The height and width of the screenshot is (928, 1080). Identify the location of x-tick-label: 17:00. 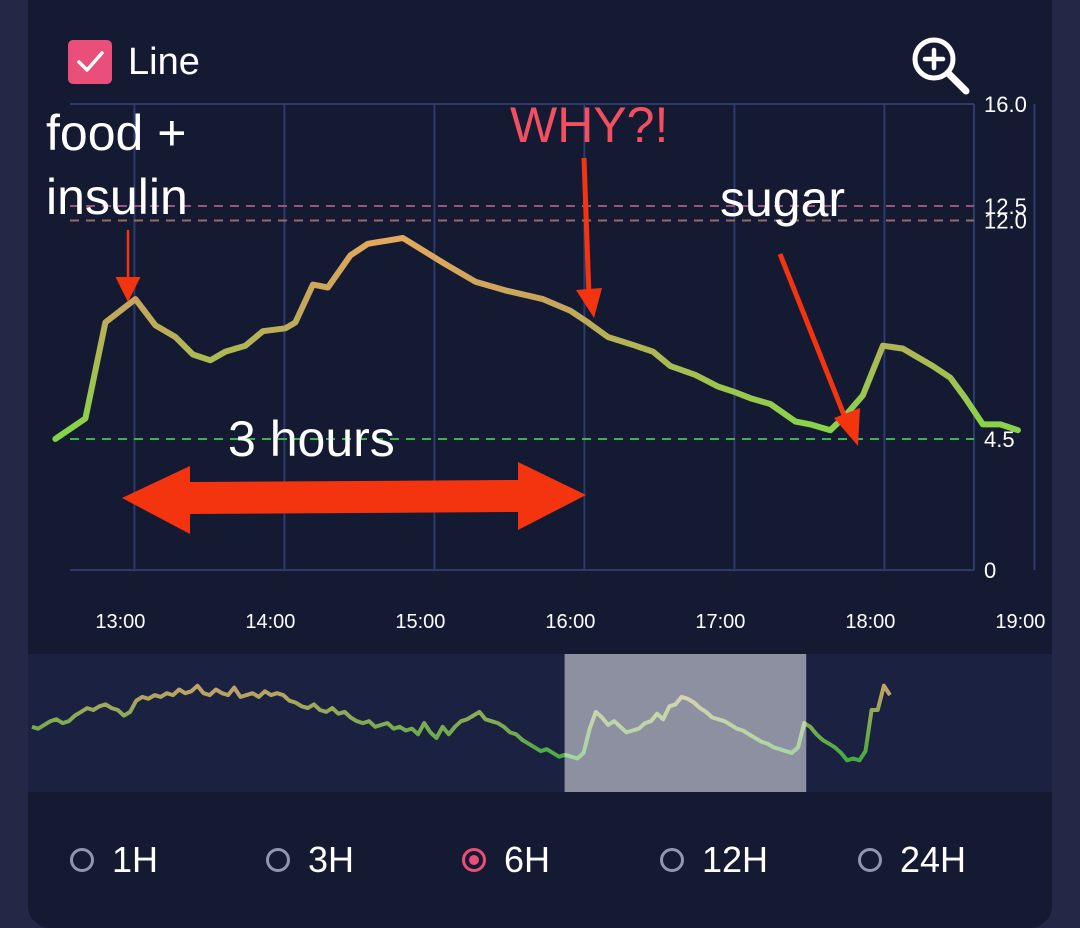
(720, 622).